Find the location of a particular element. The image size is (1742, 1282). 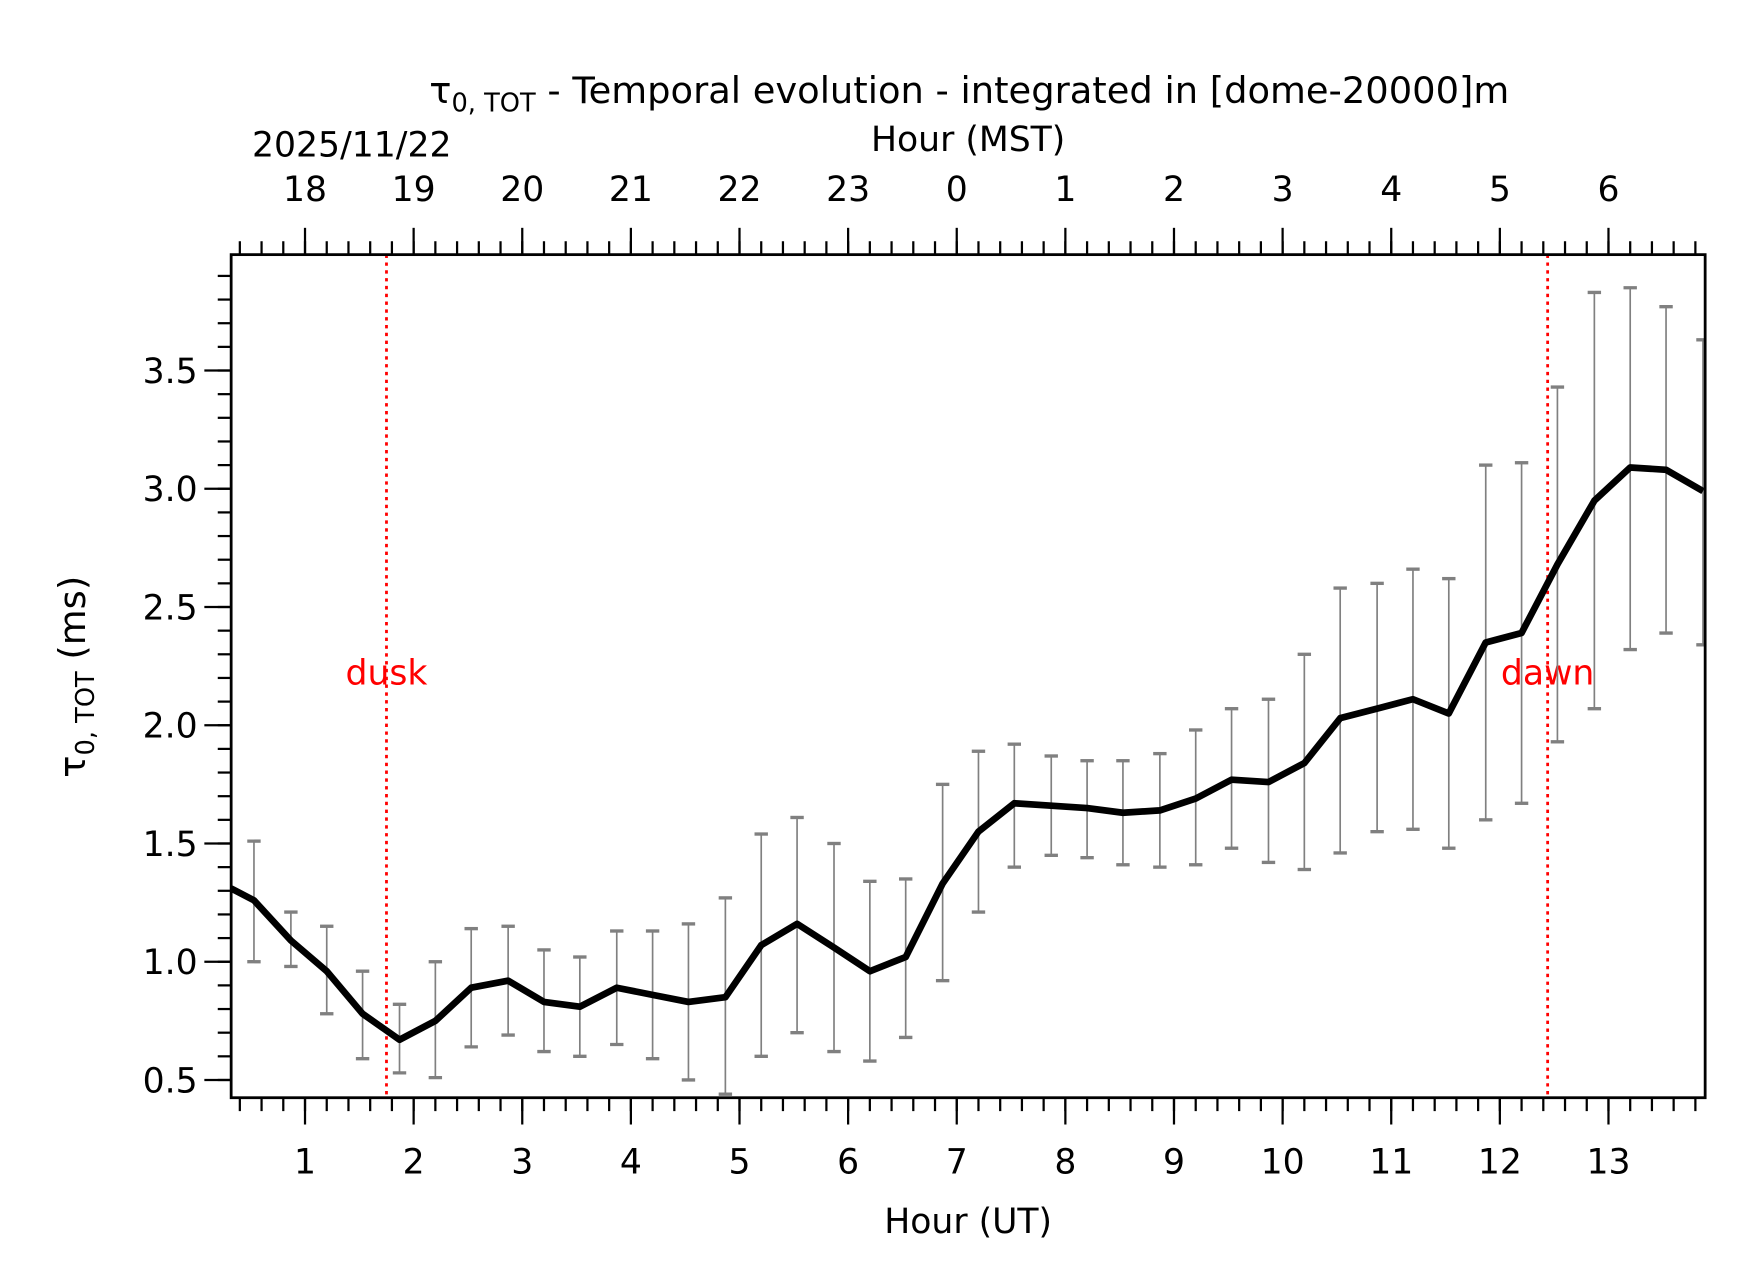

y-tick-label: 3.0 is located at coordinates (170, 490).